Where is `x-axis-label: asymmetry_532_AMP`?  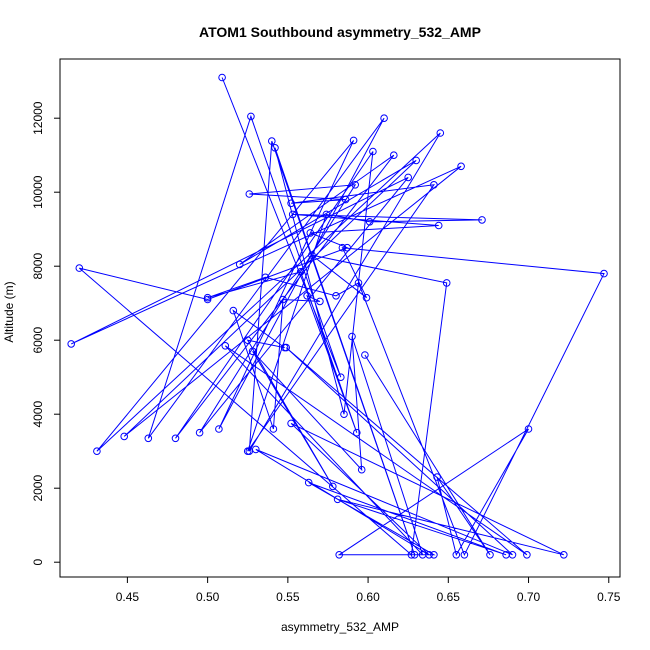
x-axis-label: asymmetry_532_AMP is located at coordinates (340, 627).